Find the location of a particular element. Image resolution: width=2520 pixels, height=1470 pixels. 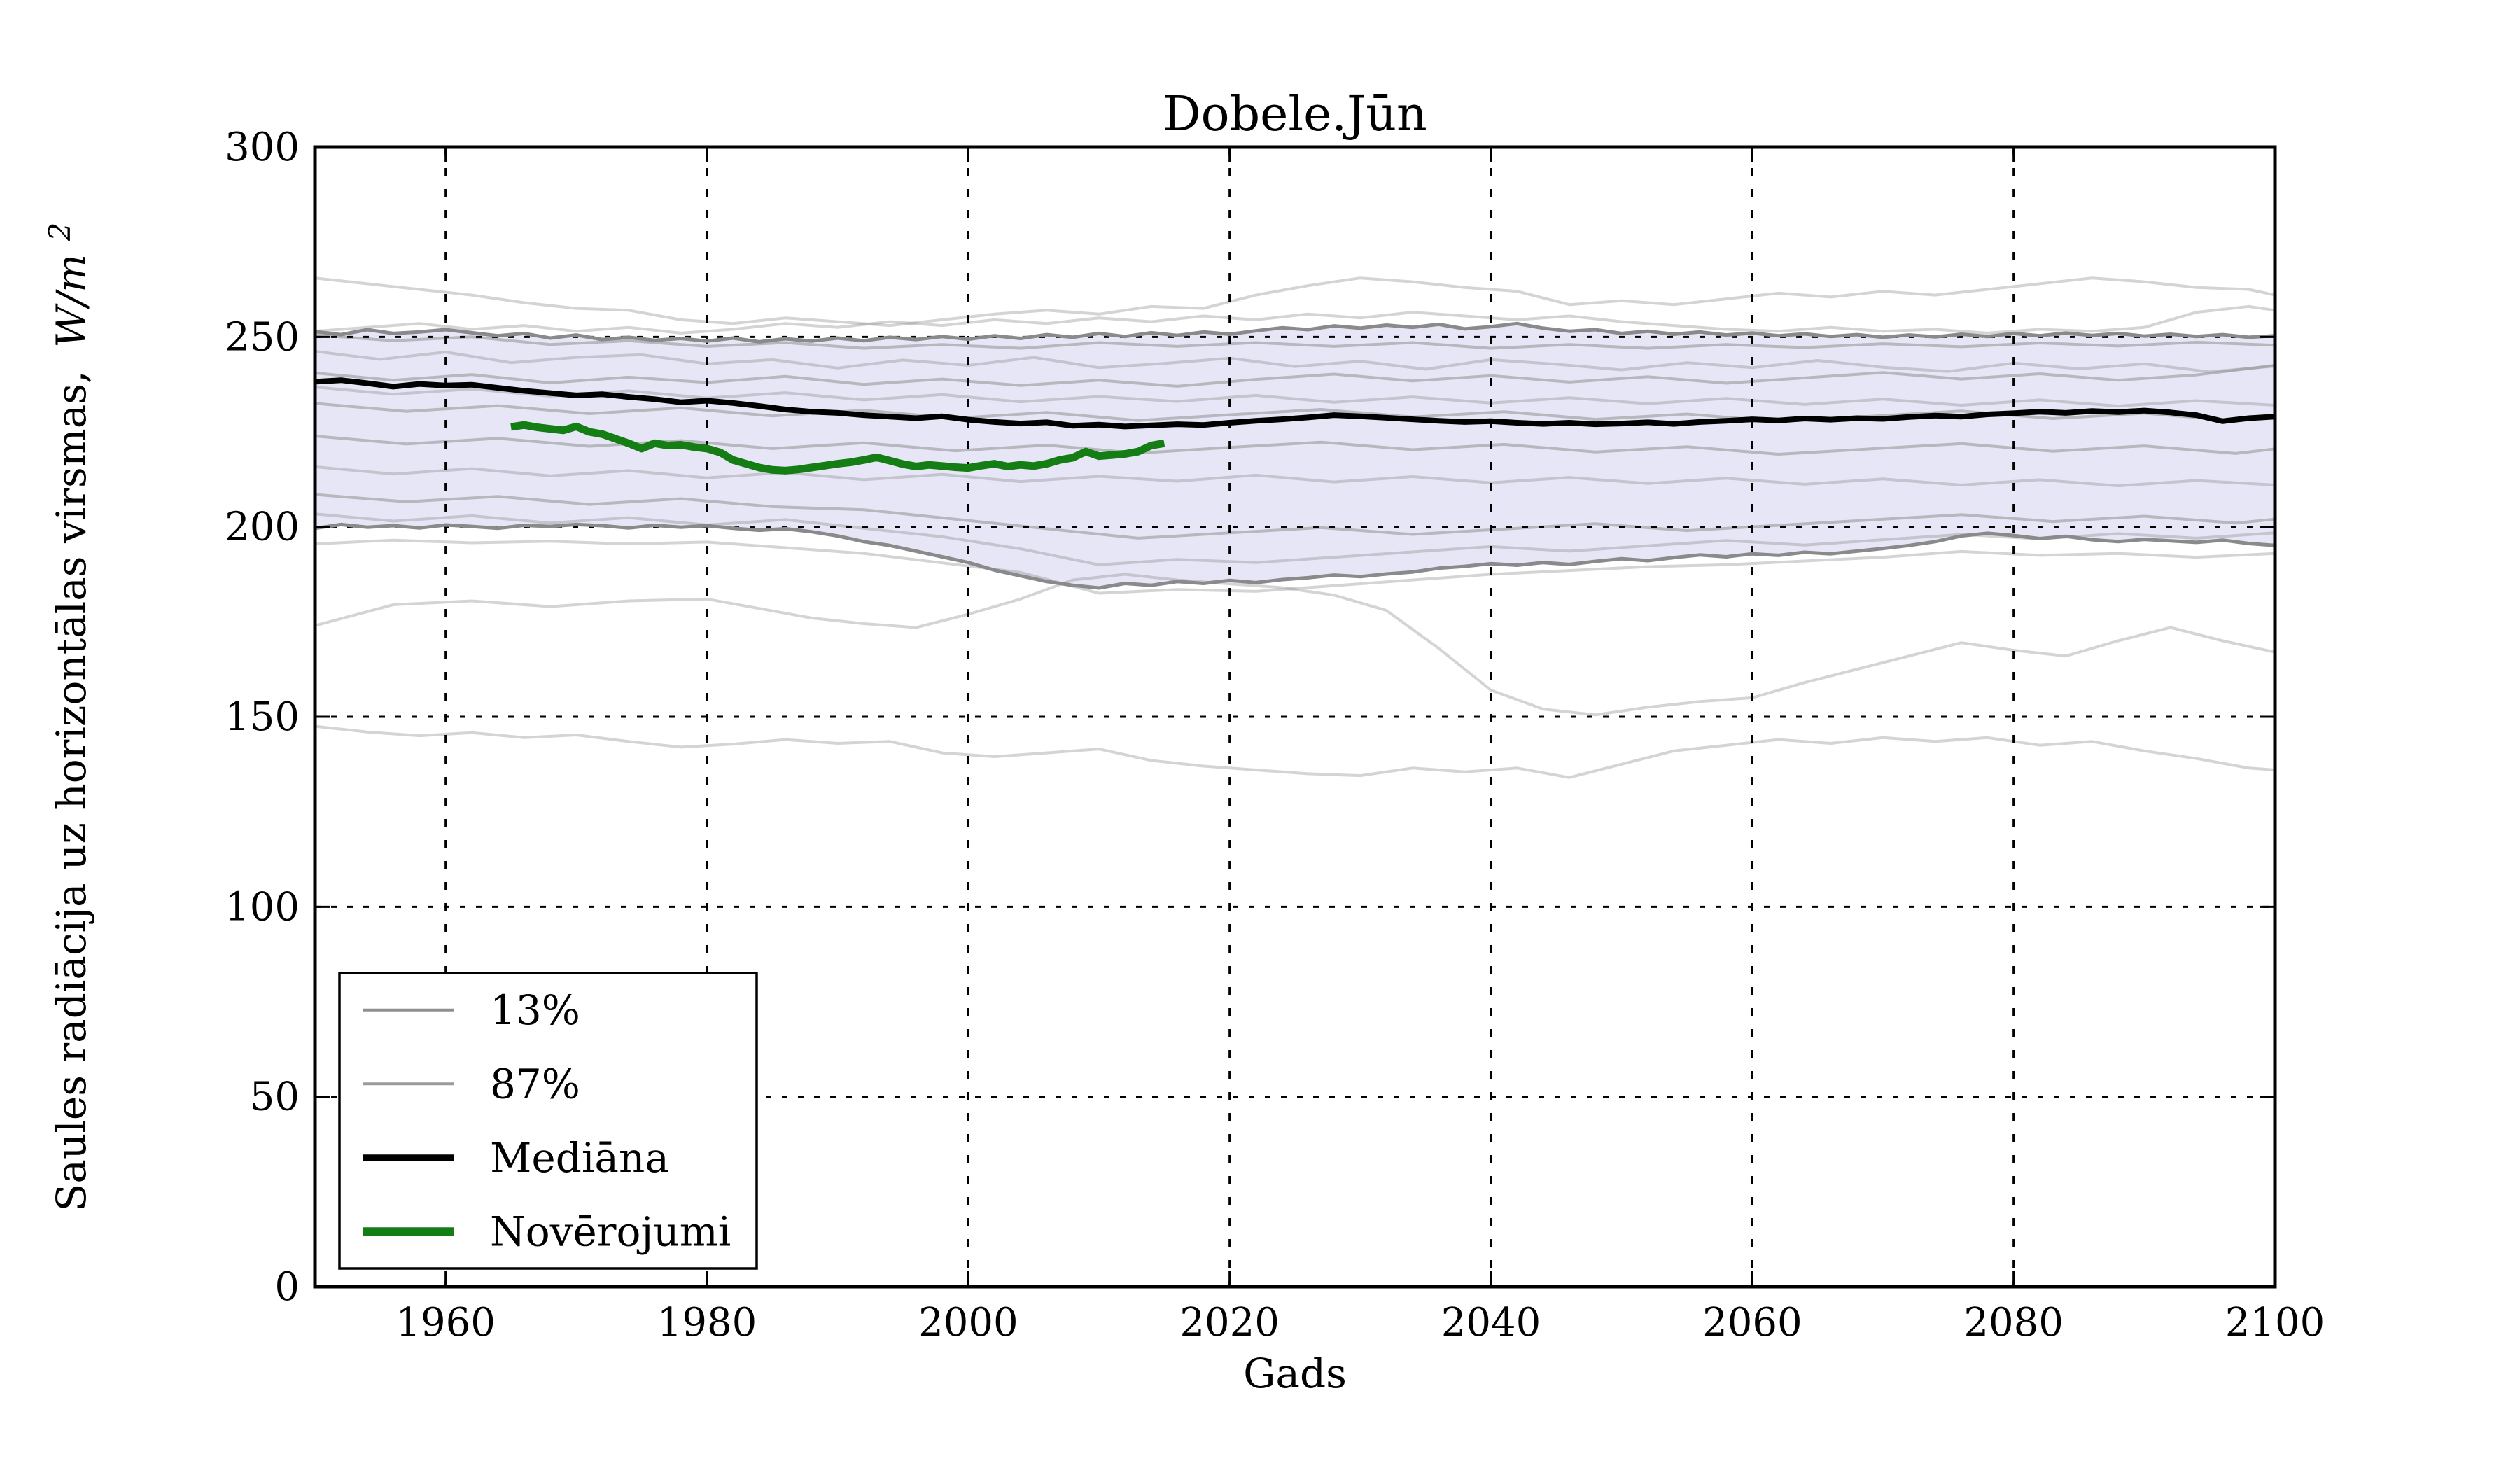

x-tick-label: 2040 is located at coordinates (1491, 1322).